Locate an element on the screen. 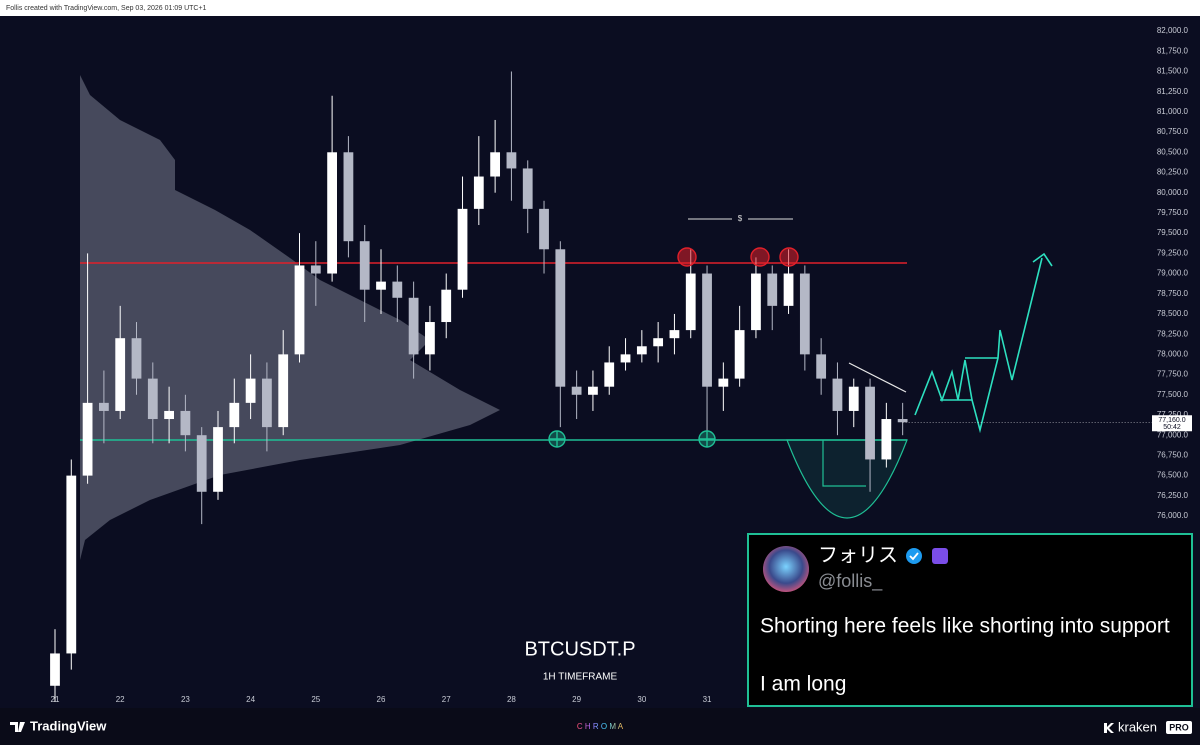 This screenshot has height=745, width=1200. bottom-marker-cross is located at coordinates (557, 439).